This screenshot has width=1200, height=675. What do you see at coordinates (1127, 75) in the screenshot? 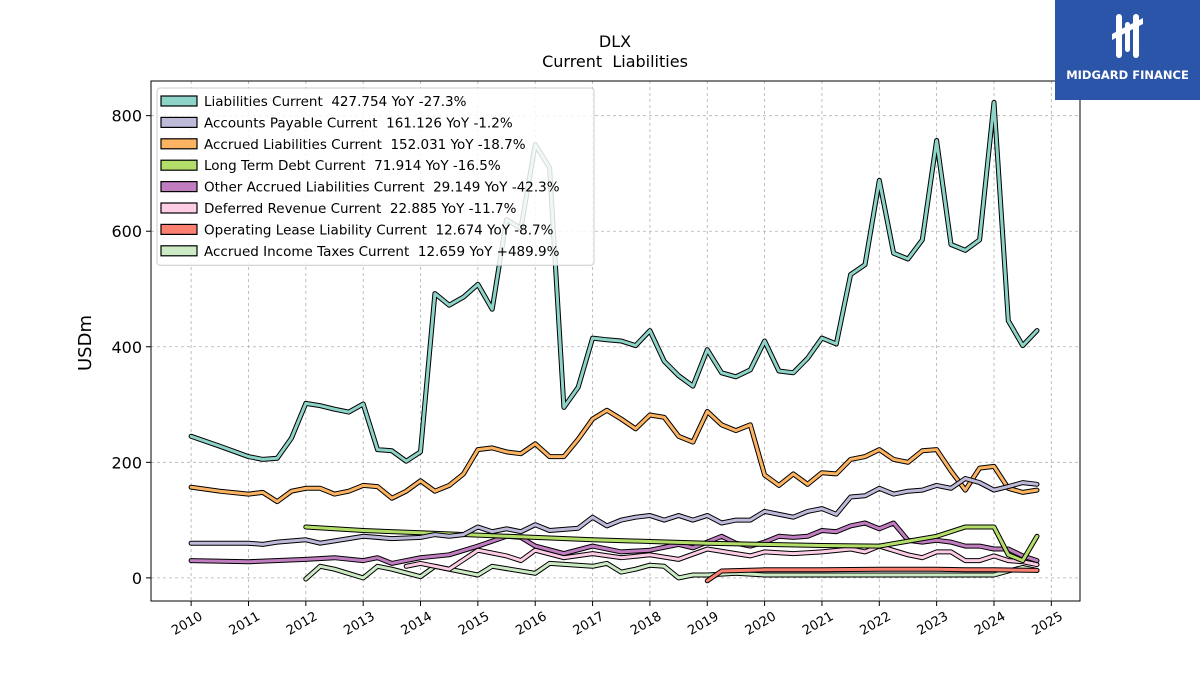
I see `brand-name: MIDGARD FINANCE` at bounding box center [1127, 75].